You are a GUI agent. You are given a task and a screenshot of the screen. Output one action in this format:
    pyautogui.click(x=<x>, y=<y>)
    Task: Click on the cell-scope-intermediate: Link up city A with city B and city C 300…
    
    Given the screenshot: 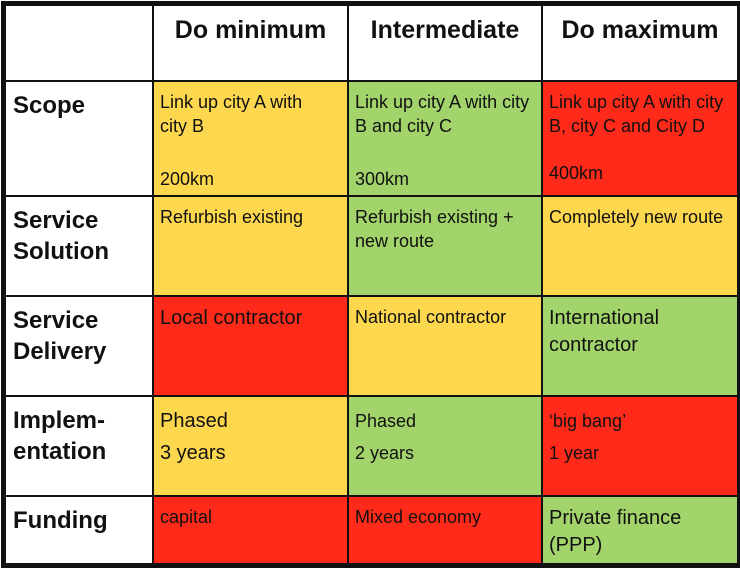 What is the action you would take?
    pyautogui.click(x=445, y=138)
    